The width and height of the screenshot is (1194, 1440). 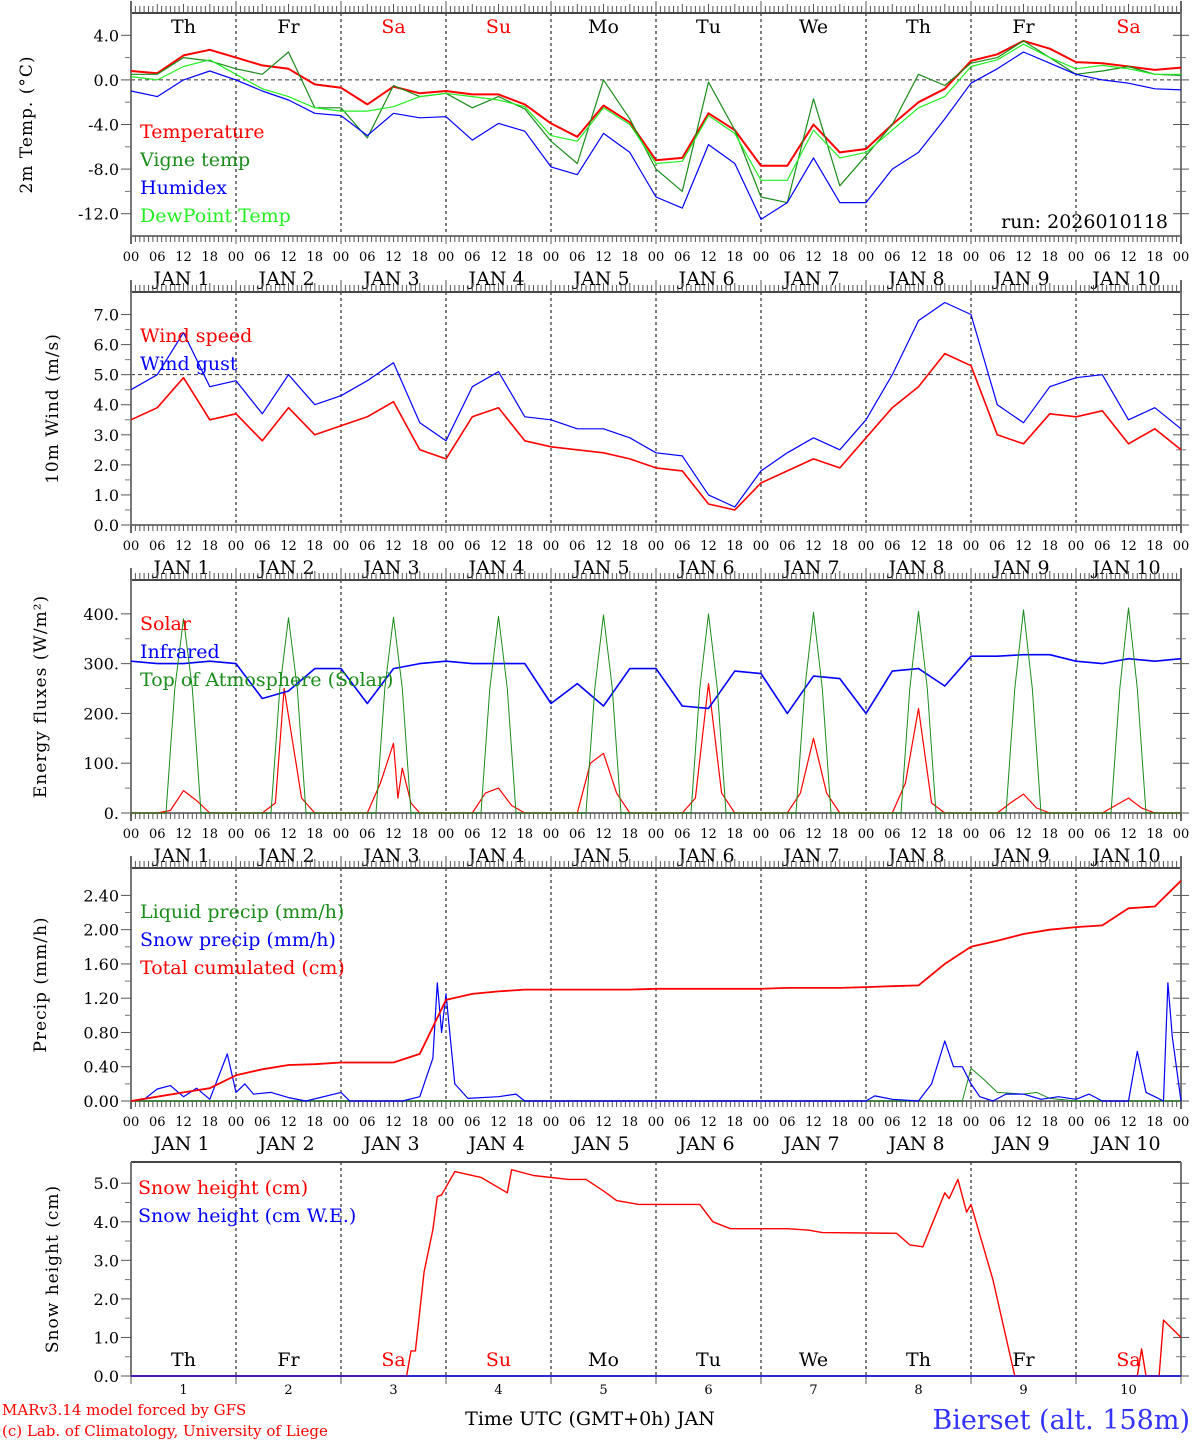 What do you see at coordinates (810, 1144) in the screenshot?
I see `date-label: JAN 7` at bounding box center [810, 1144].